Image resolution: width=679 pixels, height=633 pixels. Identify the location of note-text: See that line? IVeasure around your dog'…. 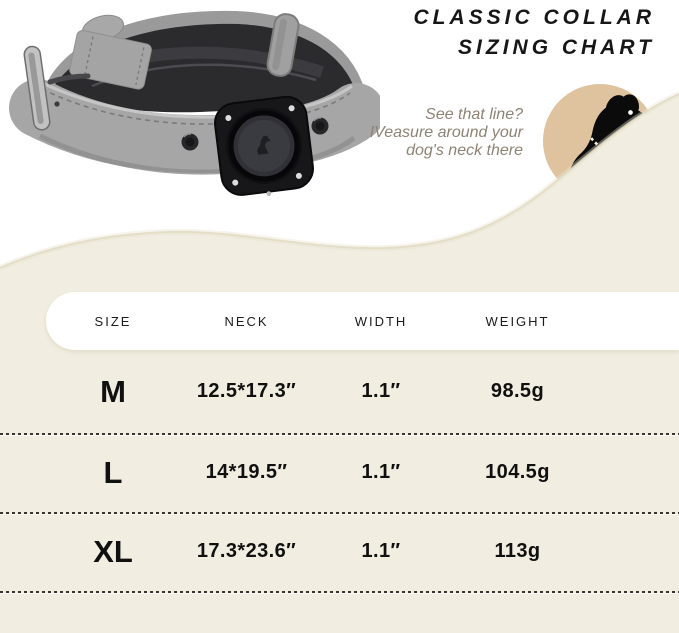
(446, 133).